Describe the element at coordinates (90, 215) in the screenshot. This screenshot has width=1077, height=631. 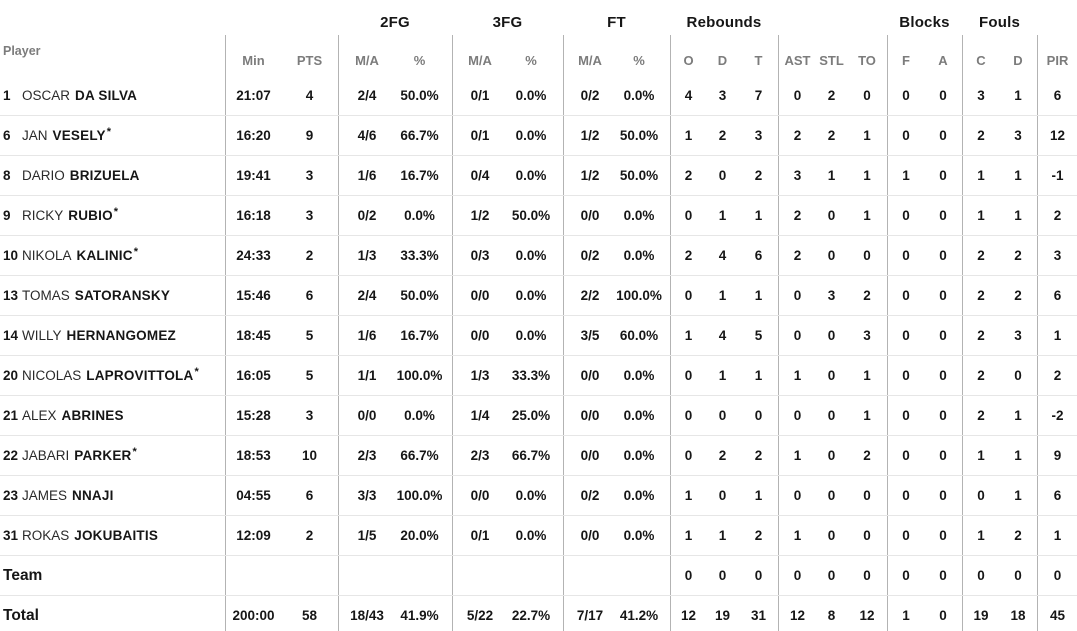
I see `player-last-name: RUBIO` at that location.